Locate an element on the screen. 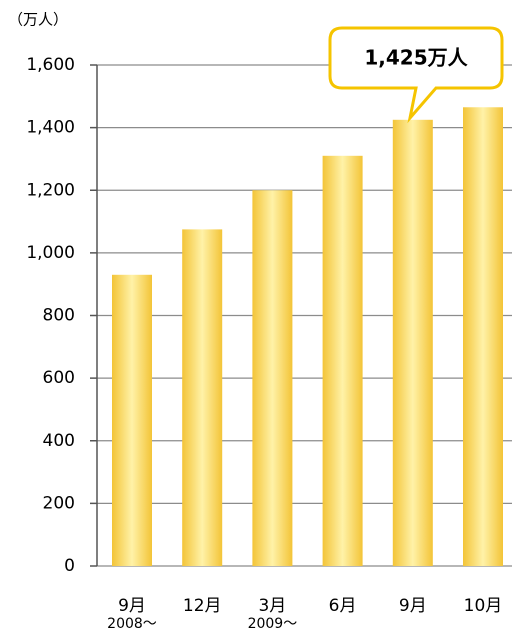 This screenshot has height=634, width=512. y-tick-label: 800 is located at coordinates (59, 316).